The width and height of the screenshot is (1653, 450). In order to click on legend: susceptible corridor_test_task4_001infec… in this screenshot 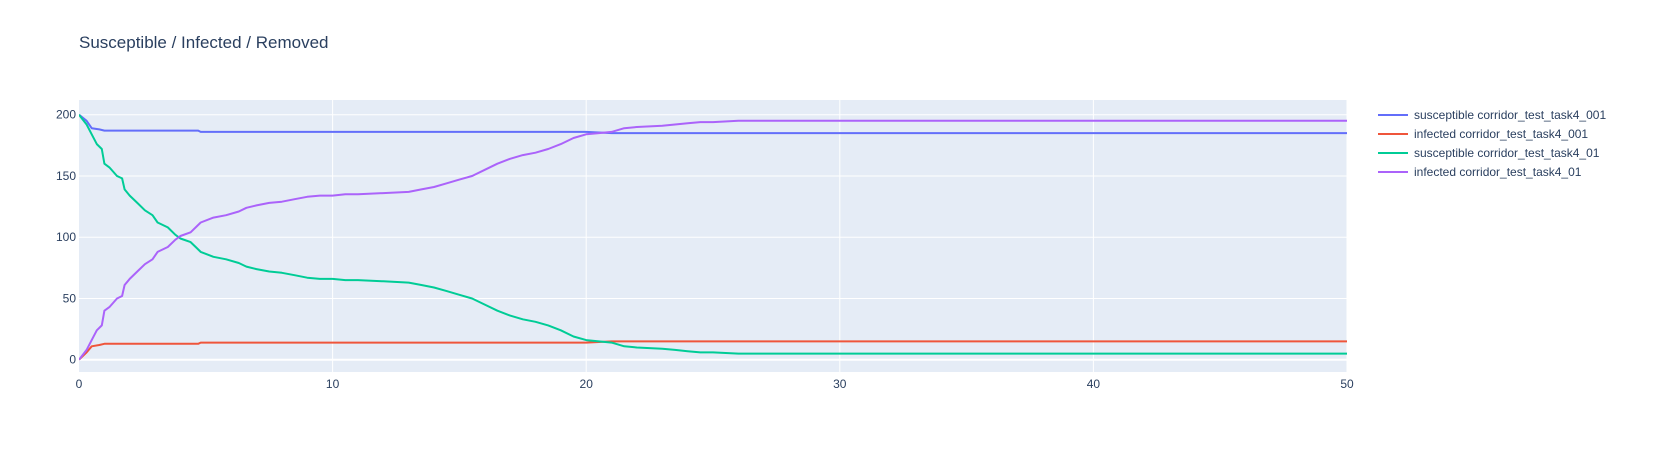, I will do `click(1492, 143)`.